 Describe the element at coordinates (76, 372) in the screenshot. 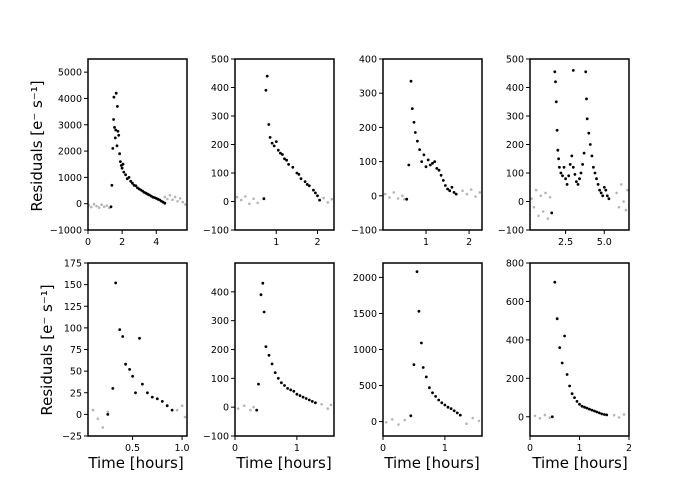

I see `y-tick-label: 50` at that location.